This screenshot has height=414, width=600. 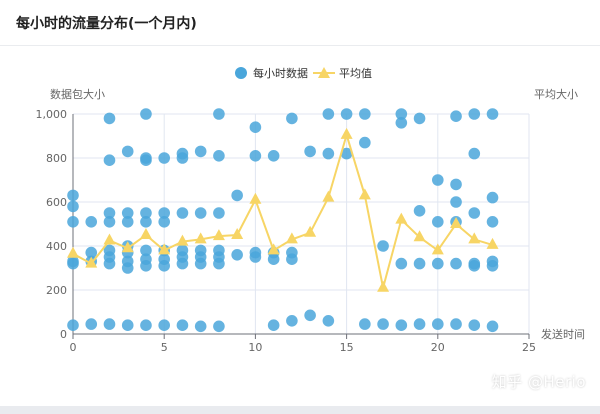 I want to click on legend-label-scatter: 每小时数据, so click(x=280, y=73).